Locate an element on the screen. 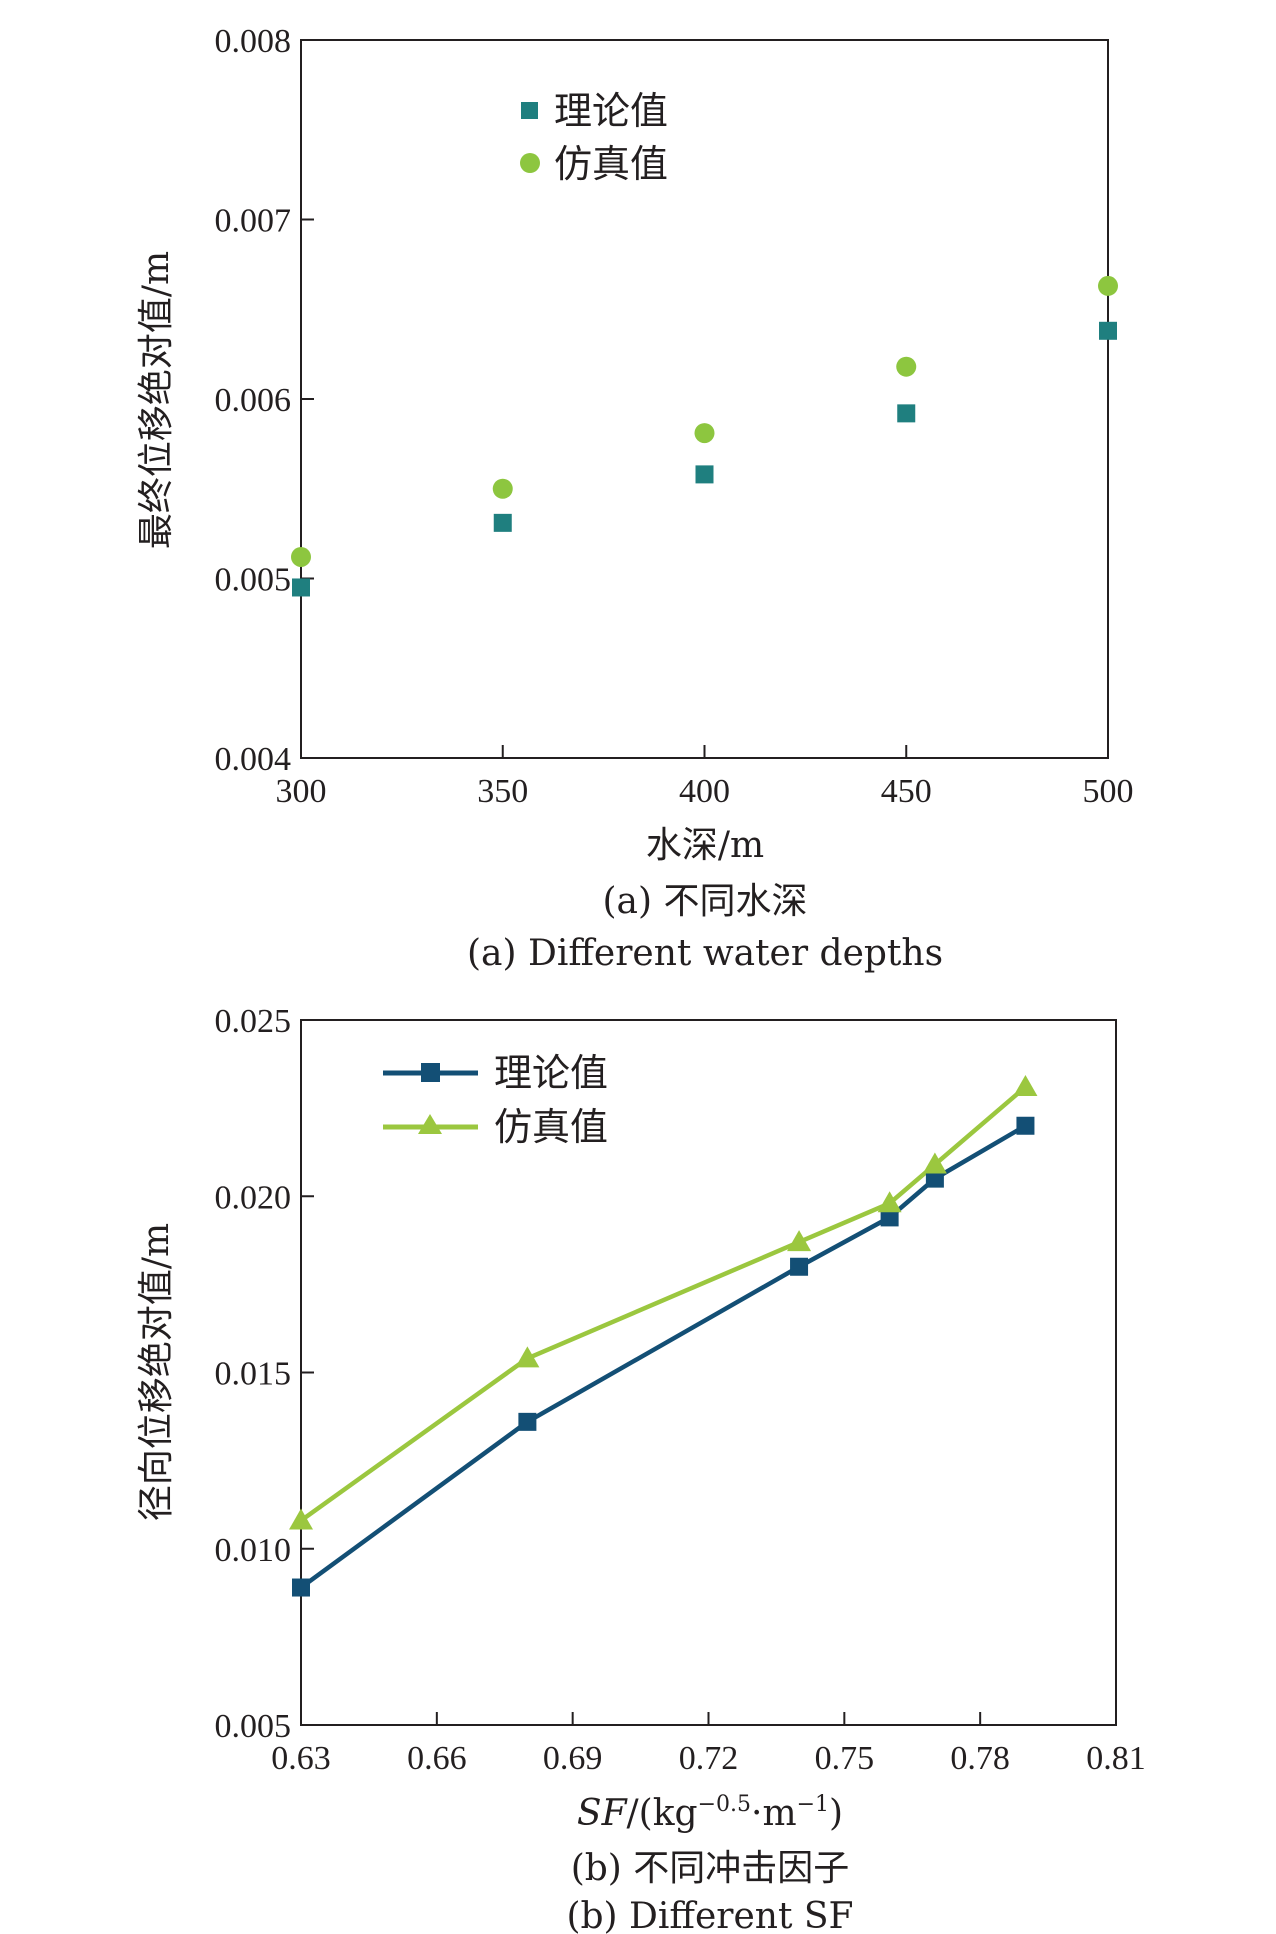 Image resolution: width=1276 pixels, height=1934 pixels. y-tick-label: 0.010 is located at coordinates (253, 1550).